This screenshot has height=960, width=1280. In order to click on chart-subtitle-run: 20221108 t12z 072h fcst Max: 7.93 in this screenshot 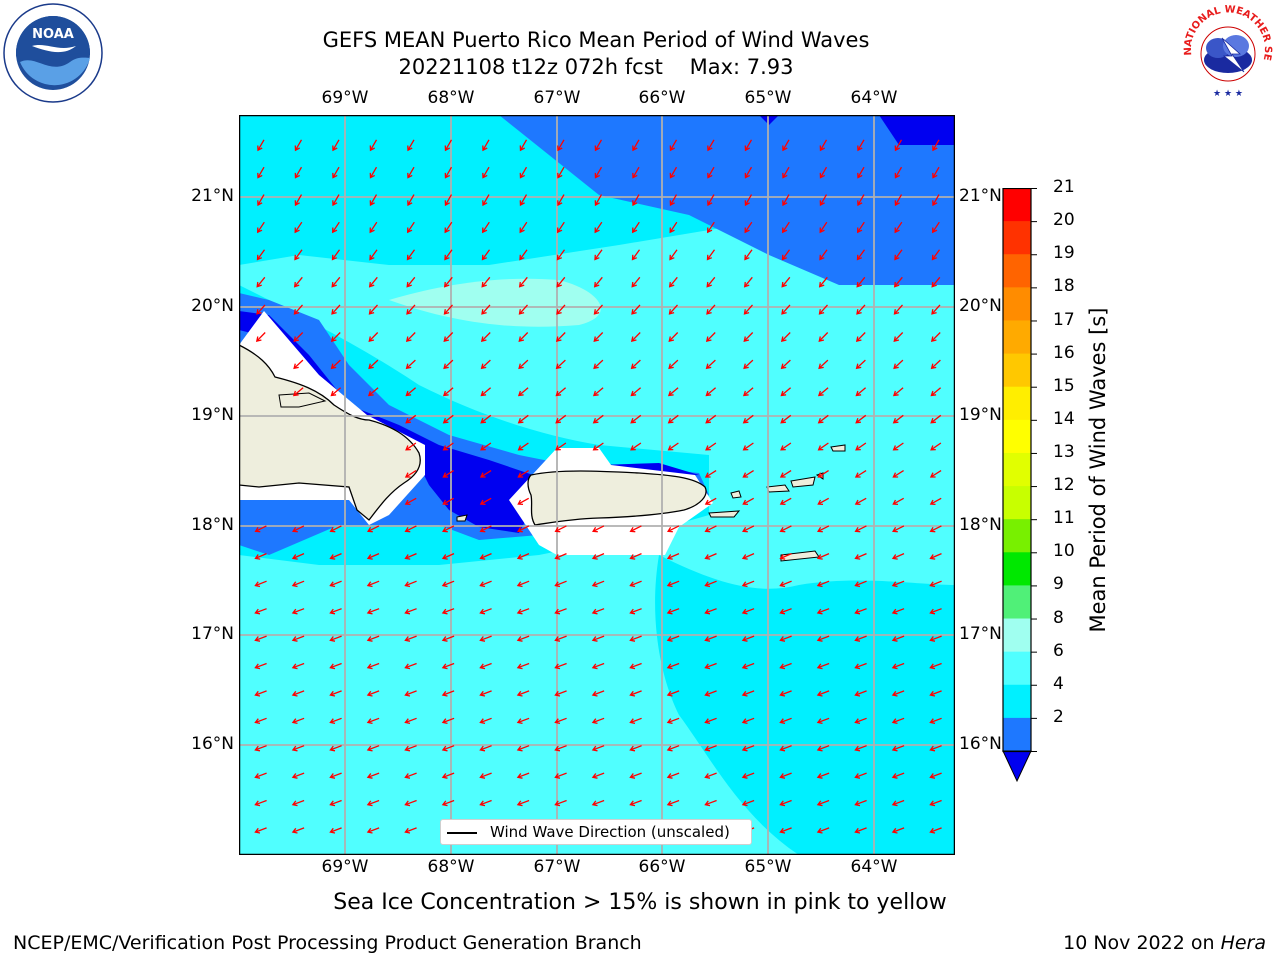, I will do `click(596, 67)`.